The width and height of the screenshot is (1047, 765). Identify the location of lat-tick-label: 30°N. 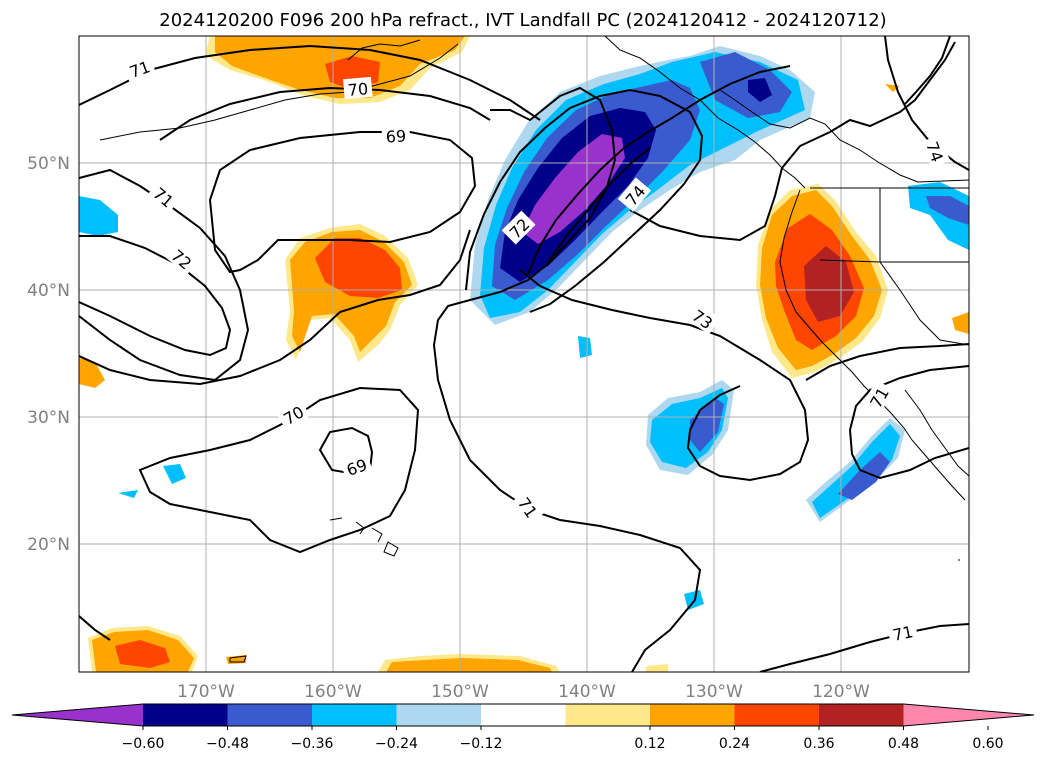
(48, 418).